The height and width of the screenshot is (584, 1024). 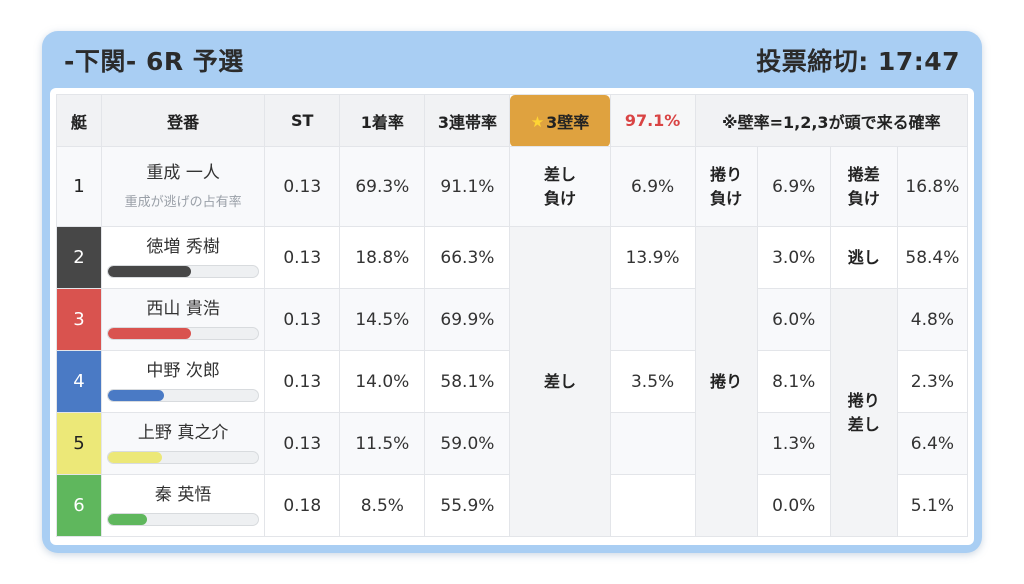 What do you see at coordinates (793, 257) in the screenshot?
I see `makuri-value: 3.0%` at bounding box center [793, 257].